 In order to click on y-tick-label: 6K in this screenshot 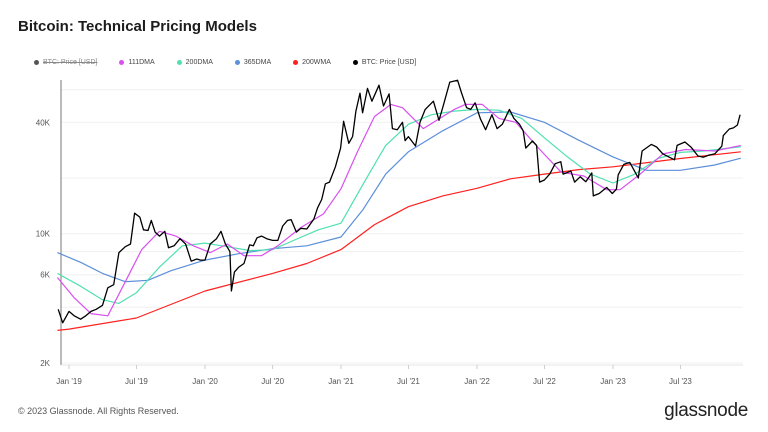, I will do `click(45, 275)`.